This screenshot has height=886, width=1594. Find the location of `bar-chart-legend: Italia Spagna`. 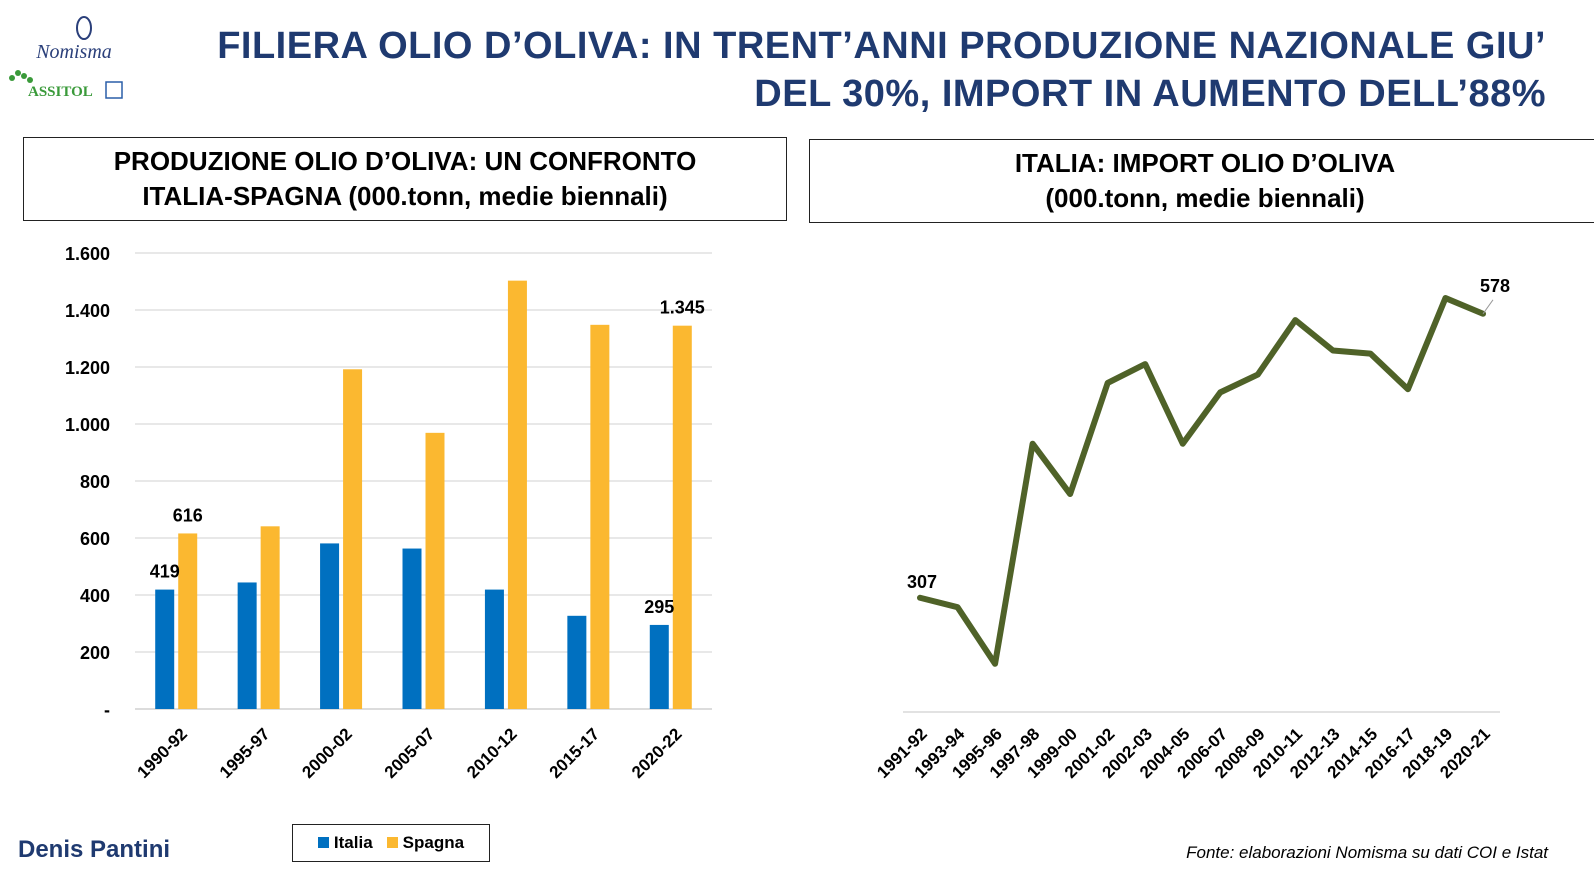

bar-chart-legend: Italia Spagna is located at coordinates (391, 843).